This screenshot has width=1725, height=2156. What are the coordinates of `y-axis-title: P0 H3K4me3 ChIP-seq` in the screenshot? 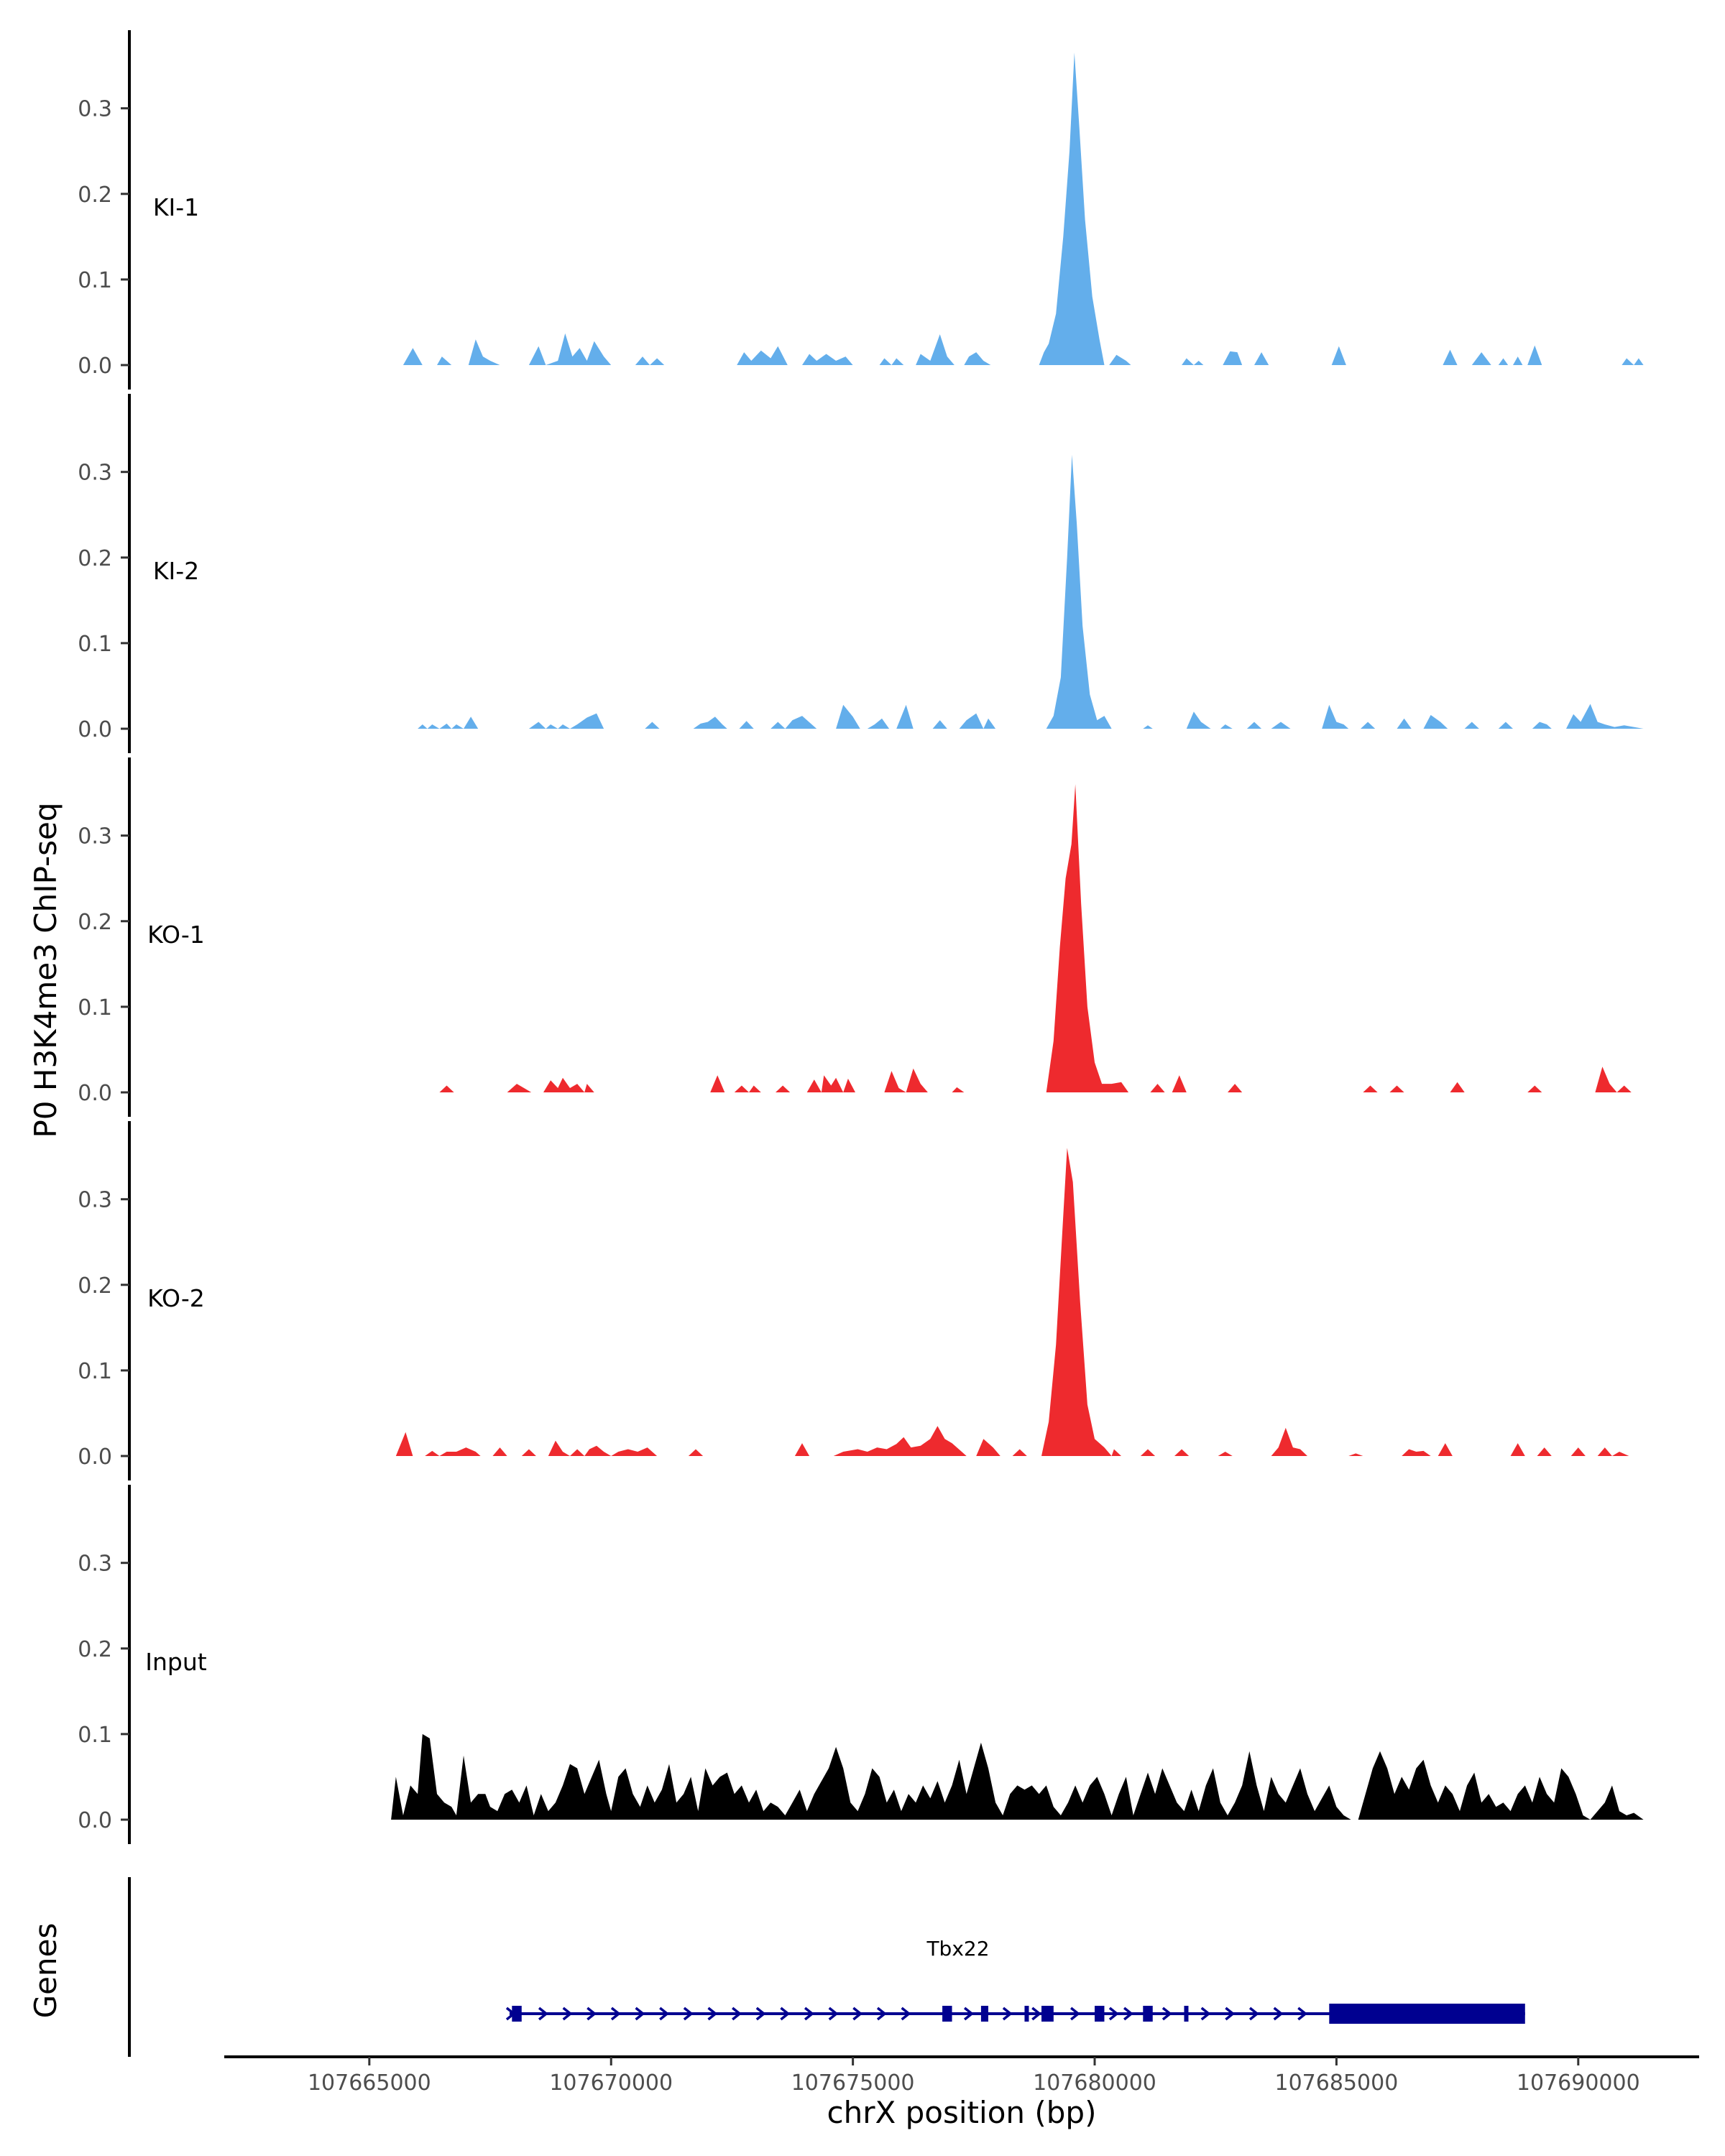 It's located at (45, 970).